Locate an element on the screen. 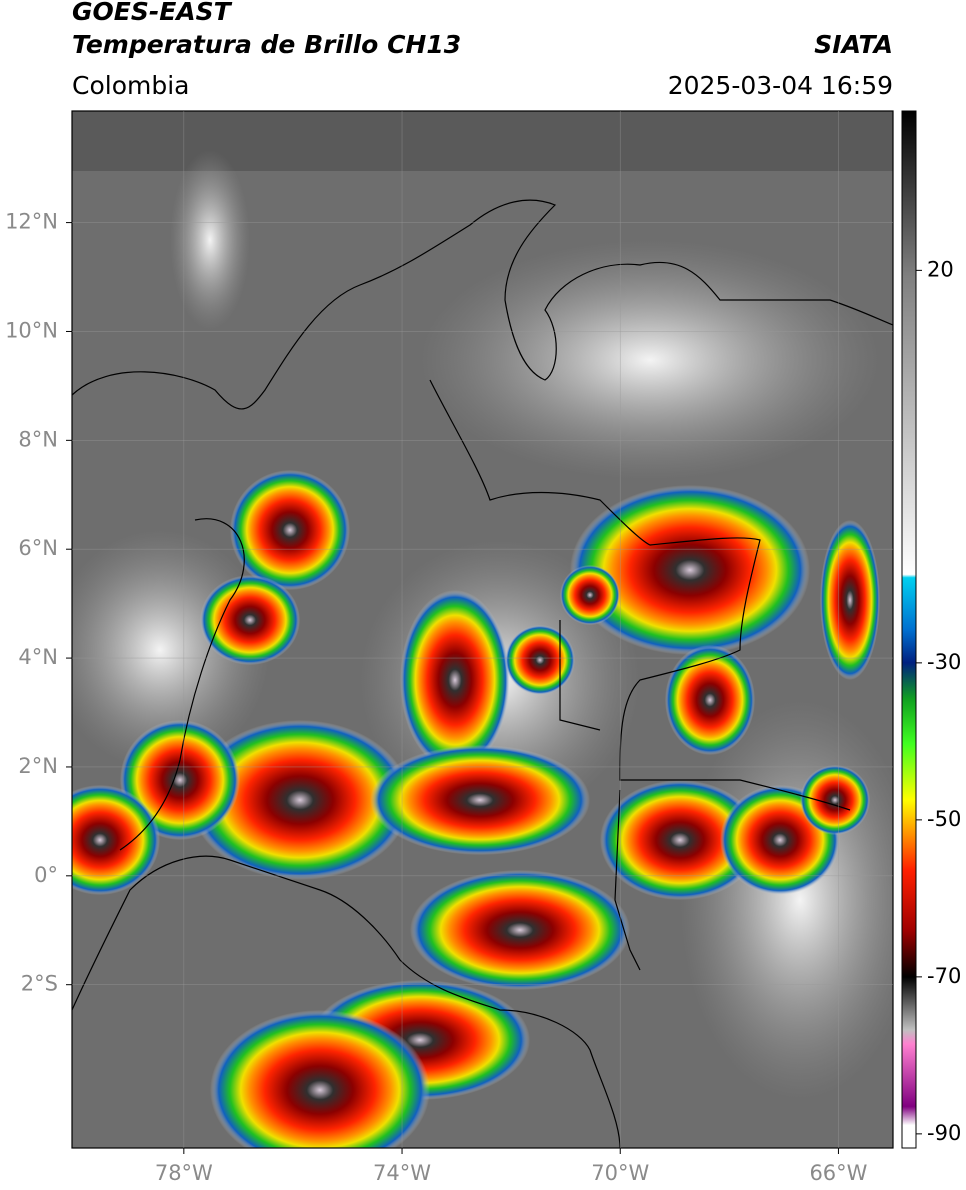 This screenshot has height=1190, width=966. y-tick-label: 0° is located at coordinates (46, 875).